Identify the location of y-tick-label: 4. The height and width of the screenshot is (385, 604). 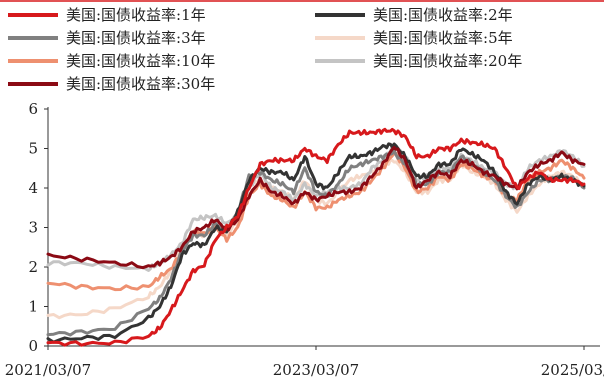
(33, 188).